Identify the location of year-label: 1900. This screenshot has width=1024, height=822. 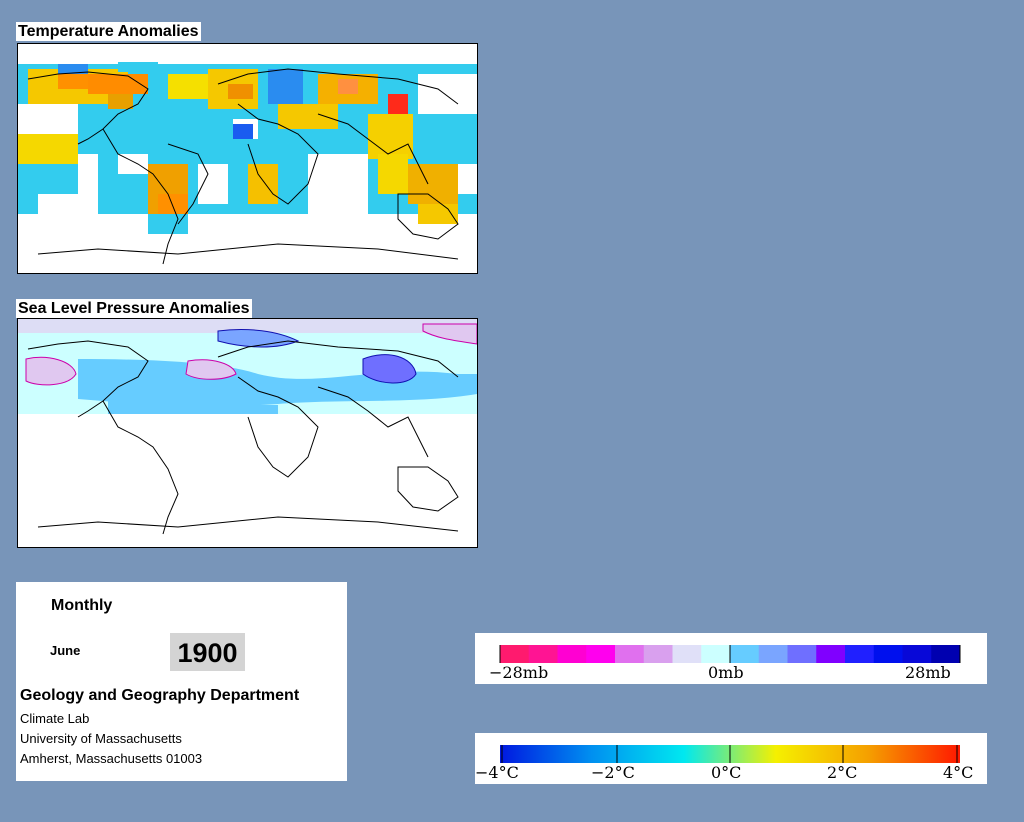
(207, 652).